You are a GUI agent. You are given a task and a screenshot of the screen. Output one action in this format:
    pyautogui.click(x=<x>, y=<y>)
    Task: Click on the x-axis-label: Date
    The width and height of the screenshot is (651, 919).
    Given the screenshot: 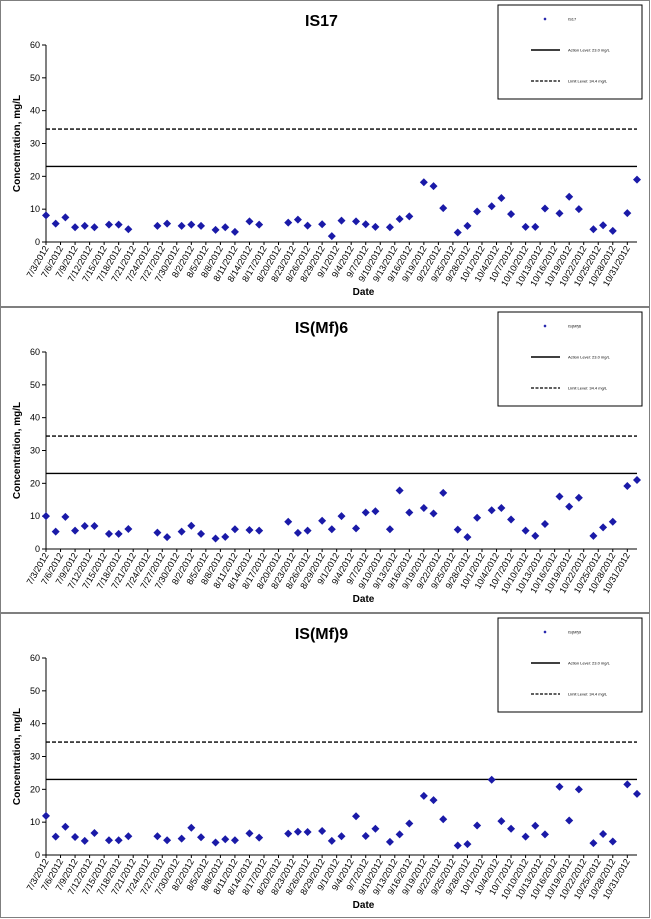 What is the action you would take?
    pyautogui.click(x=364, y=599)
    